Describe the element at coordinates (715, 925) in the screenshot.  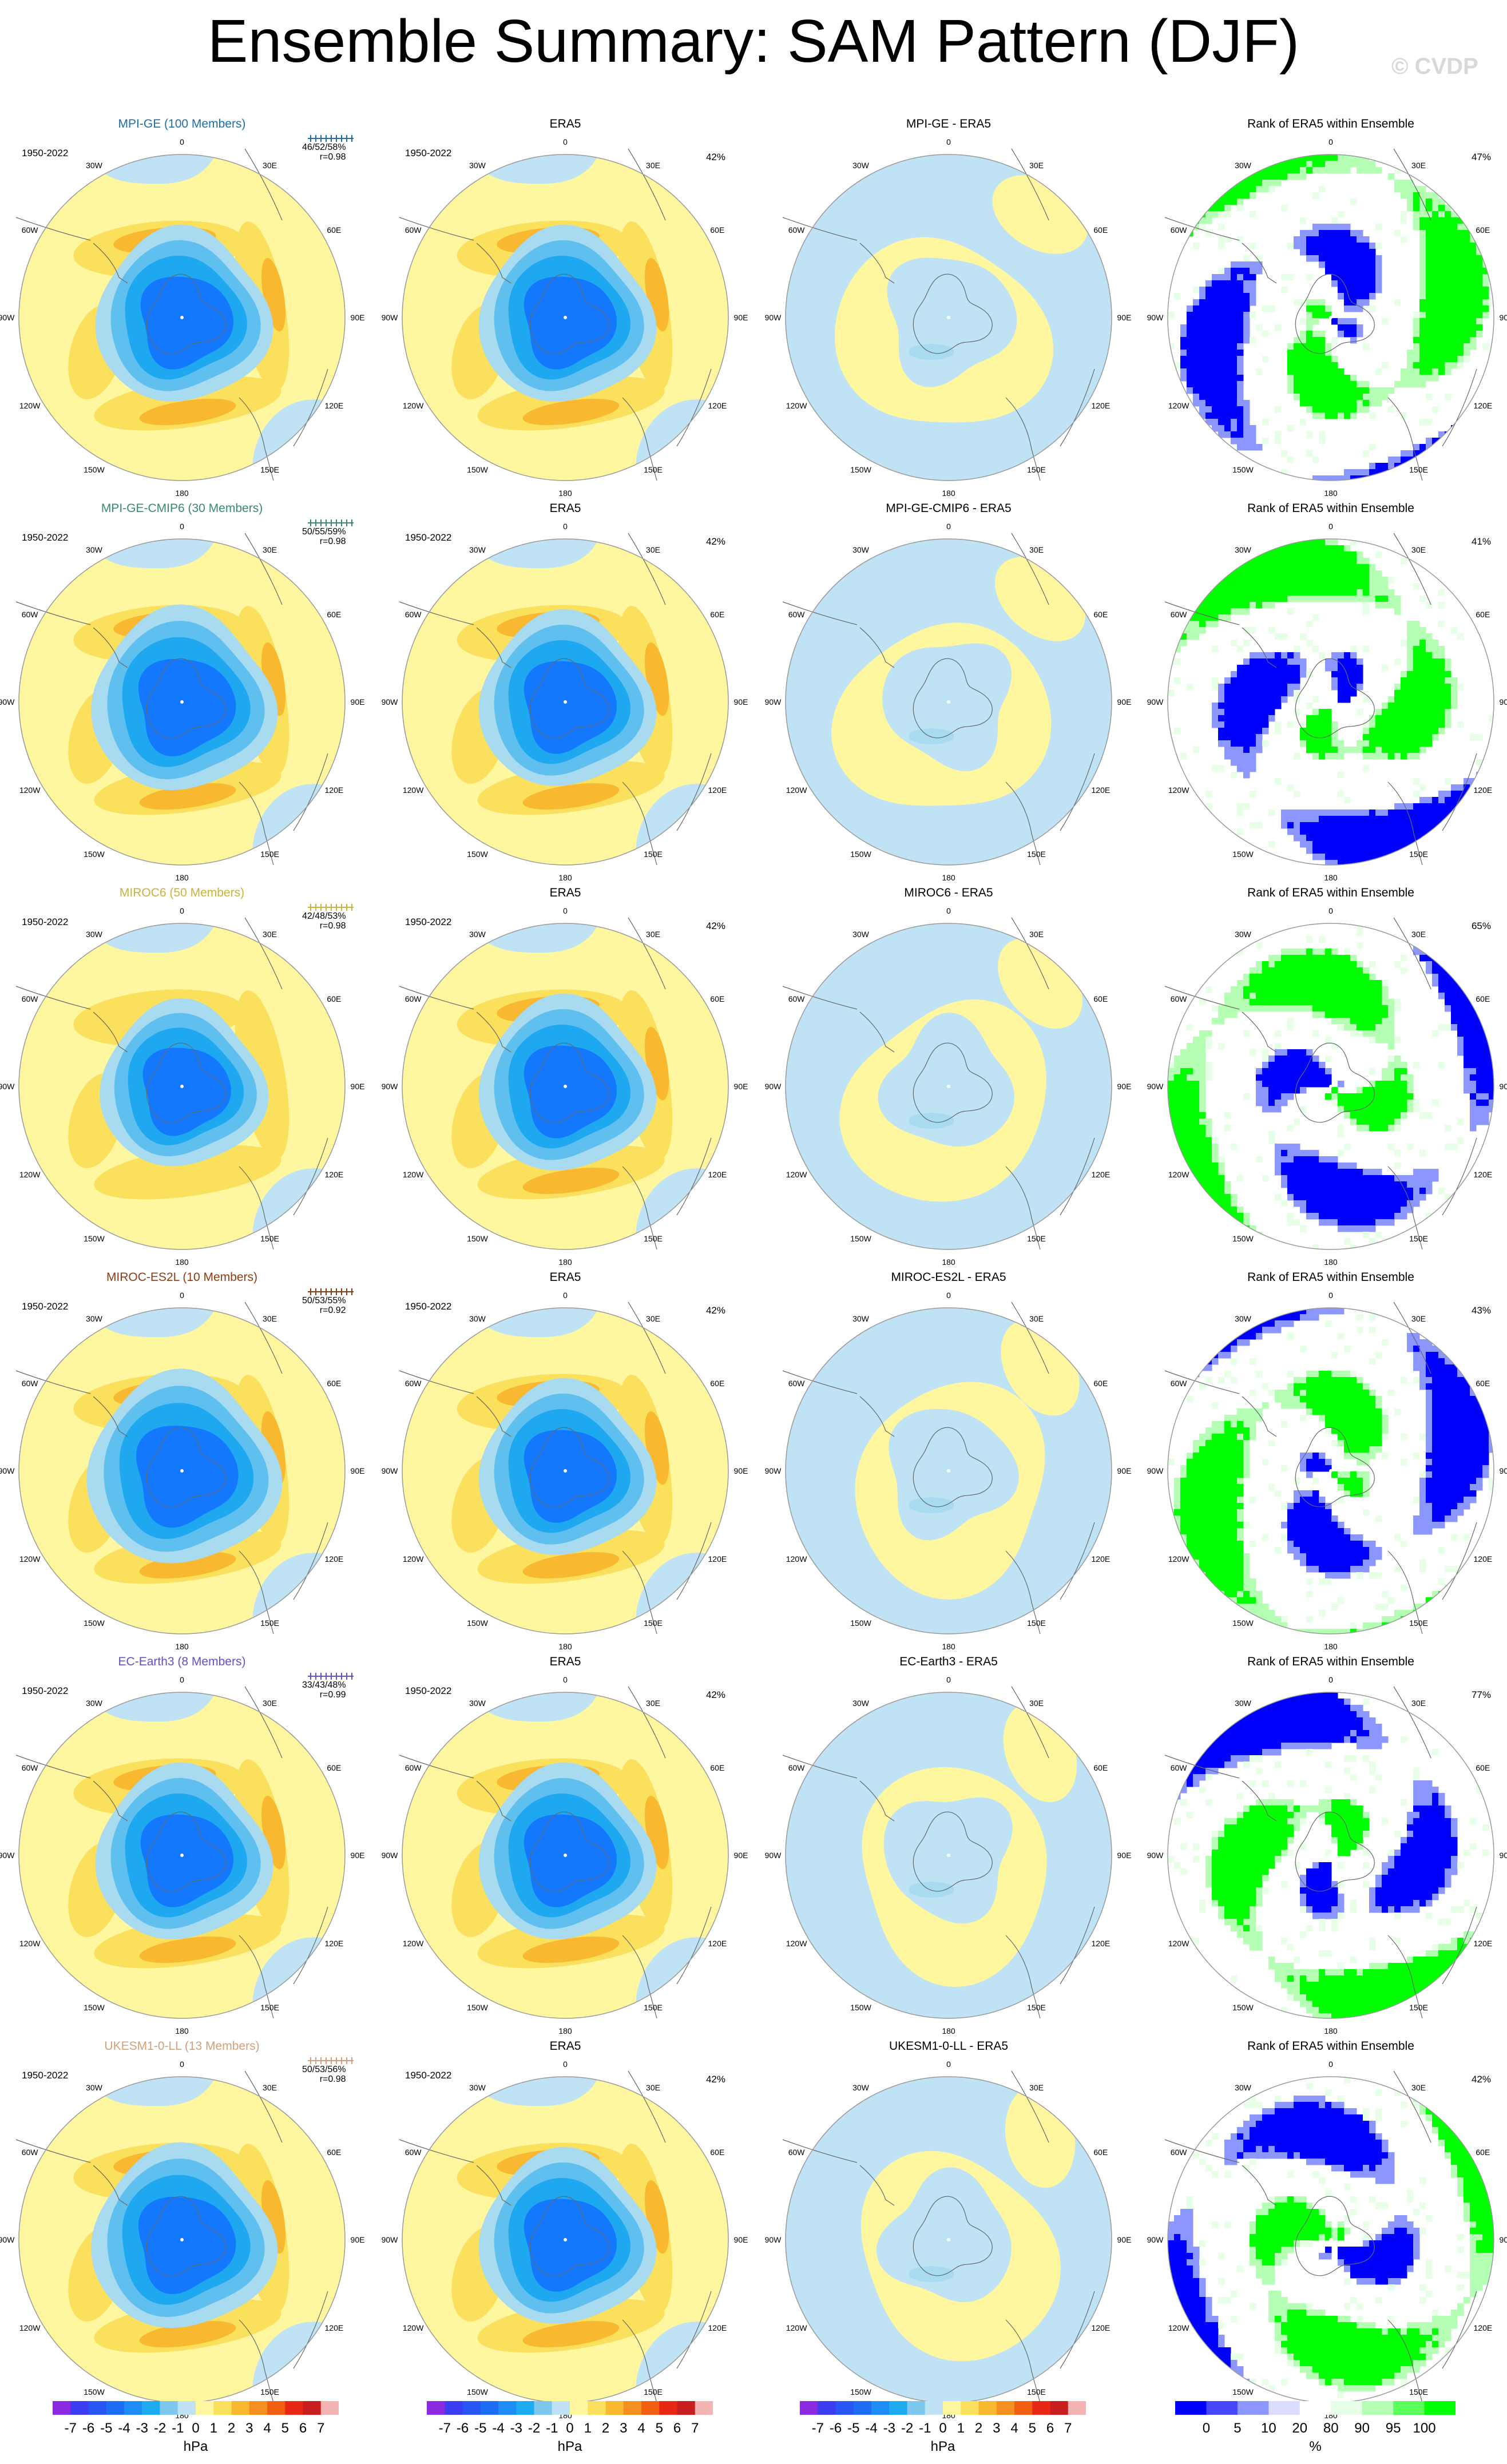
I see `era5-percent: 42%` at that location.